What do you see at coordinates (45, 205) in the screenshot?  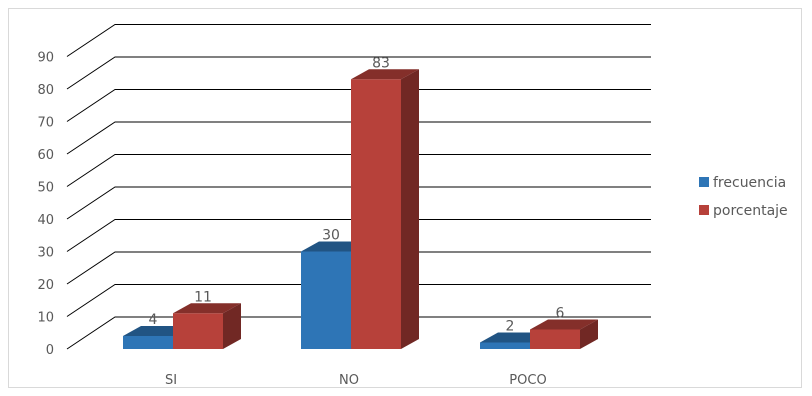 I see `y-axis-ticks: 0 10 20 30 40 50 60 70 80 90` at bounding box center [45, 205].